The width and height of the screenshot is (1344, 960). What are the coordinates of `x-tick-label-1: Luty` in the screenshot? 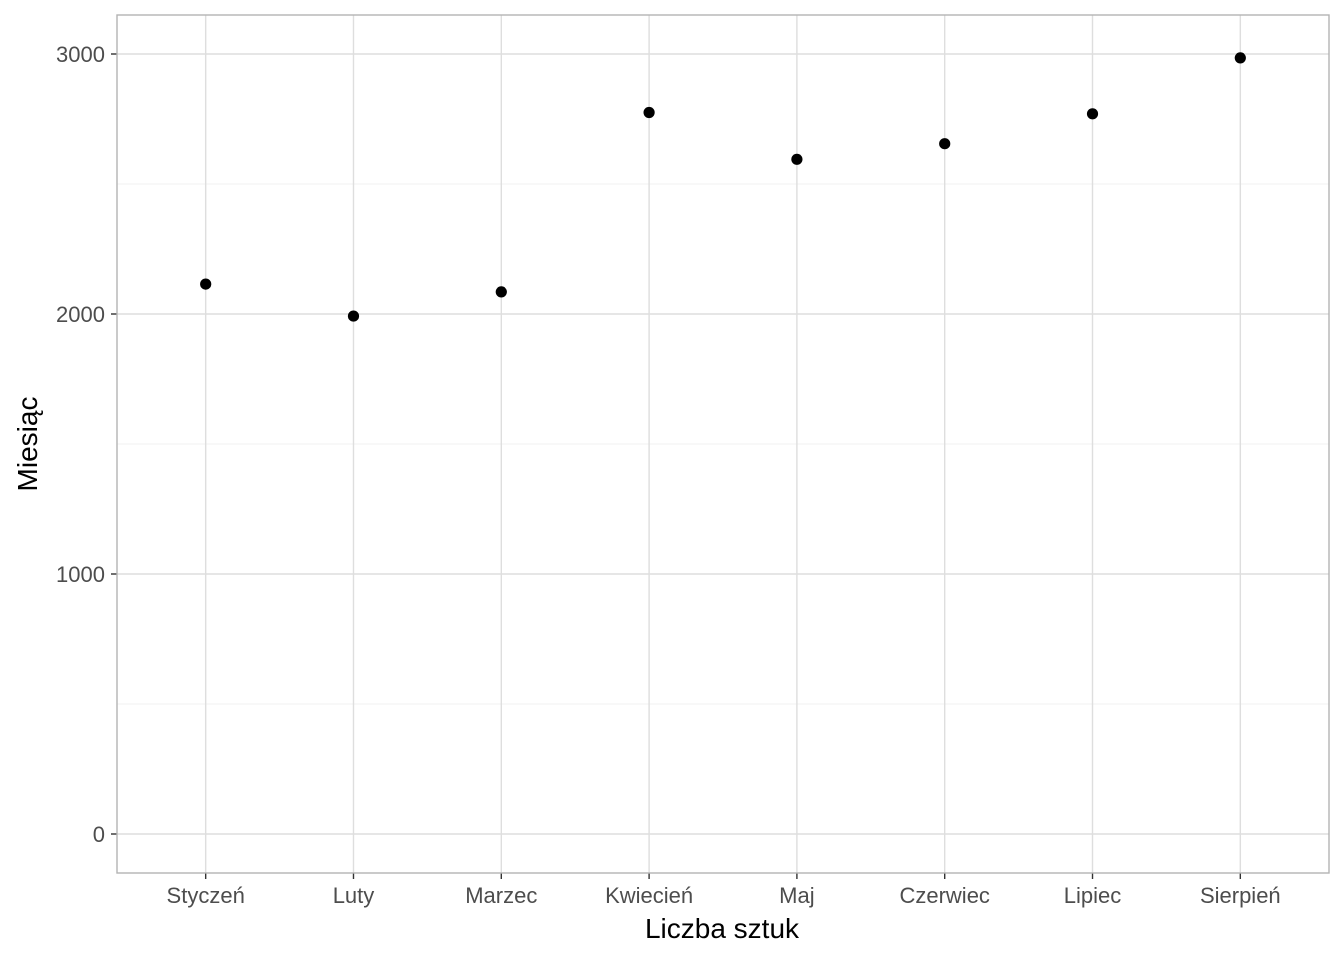 It's located at (354, 895).